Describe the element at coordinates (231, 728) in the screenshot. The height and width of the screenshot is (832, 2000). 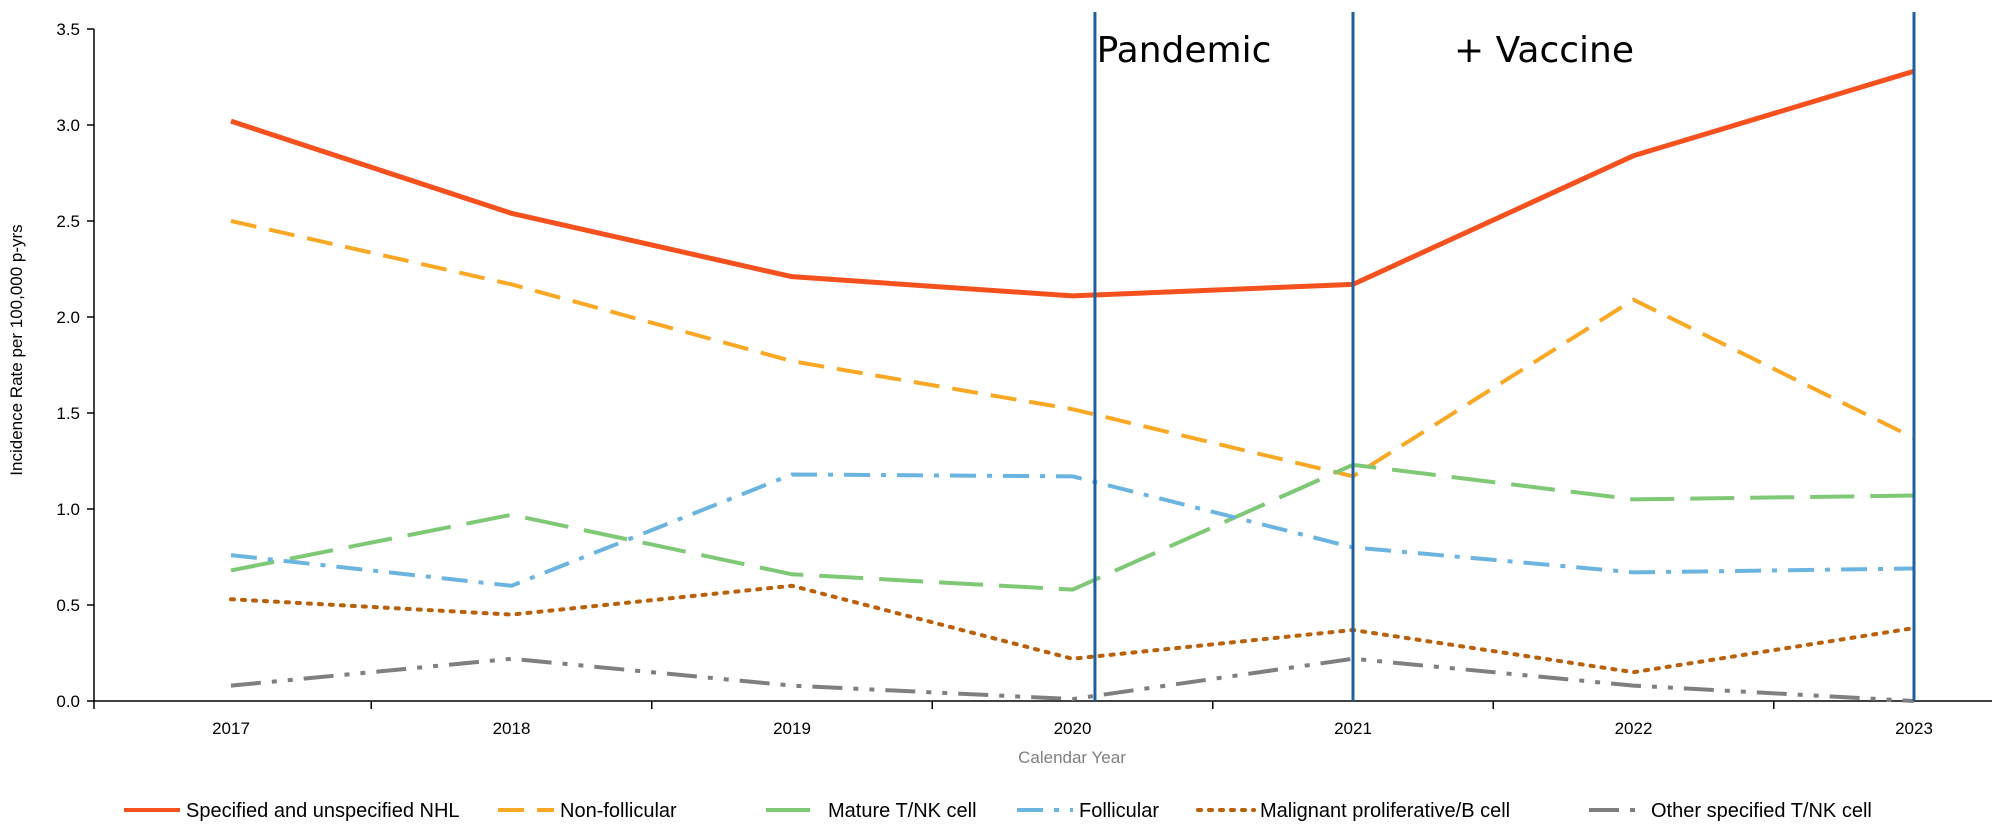
I see `x-tick-label: 2017` at that location.